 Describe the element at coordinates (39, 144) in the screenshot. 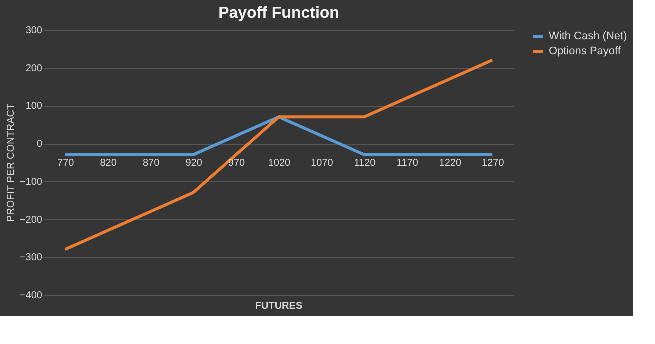

I see `y-tick-label: 0` at that location.